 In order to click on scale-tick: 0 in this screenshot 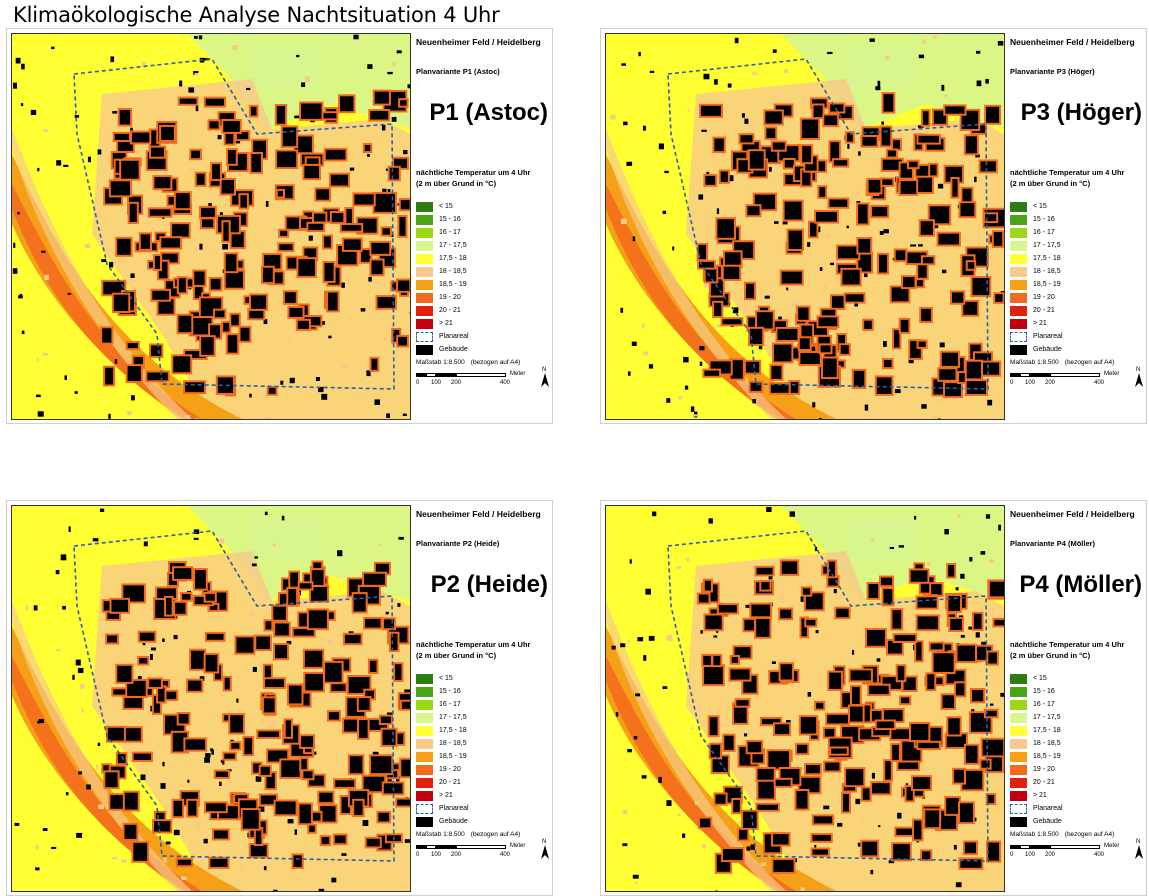, I will do `click(417, 855)`.